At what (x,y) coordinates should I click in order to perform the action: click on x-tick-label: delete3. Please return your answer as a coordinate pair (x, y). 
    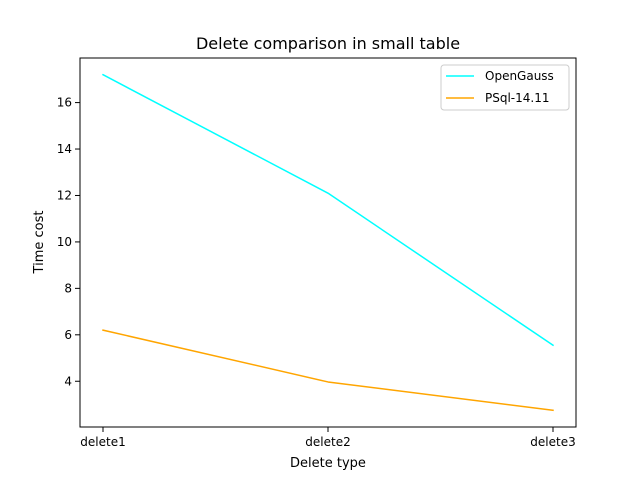
    Looking at the image, I should click on (552, 442).